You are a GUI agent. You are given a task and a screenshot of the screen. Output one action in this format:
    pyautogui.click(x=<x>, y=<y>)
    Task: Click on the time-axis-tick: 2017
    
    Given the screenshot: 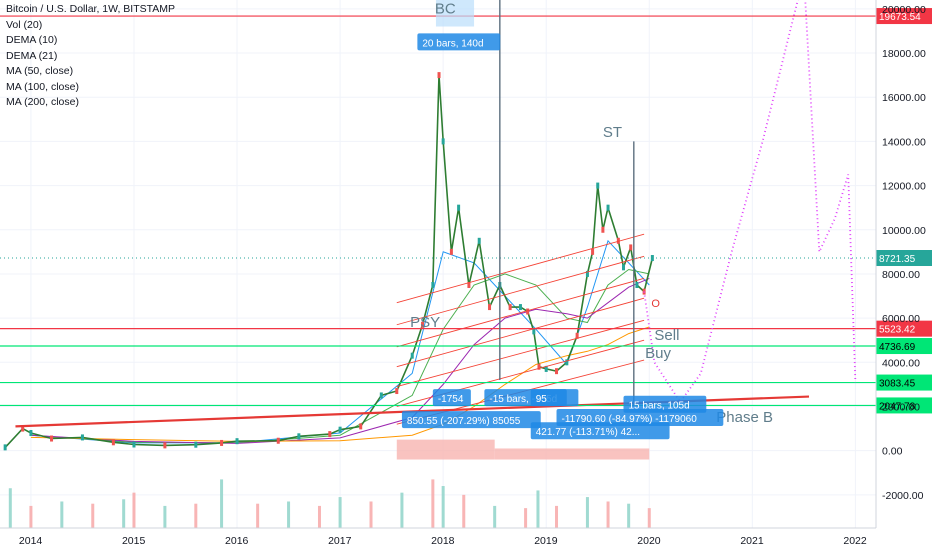 What is the action you would take?
    pyautogui.click(x=340, y=541)
    